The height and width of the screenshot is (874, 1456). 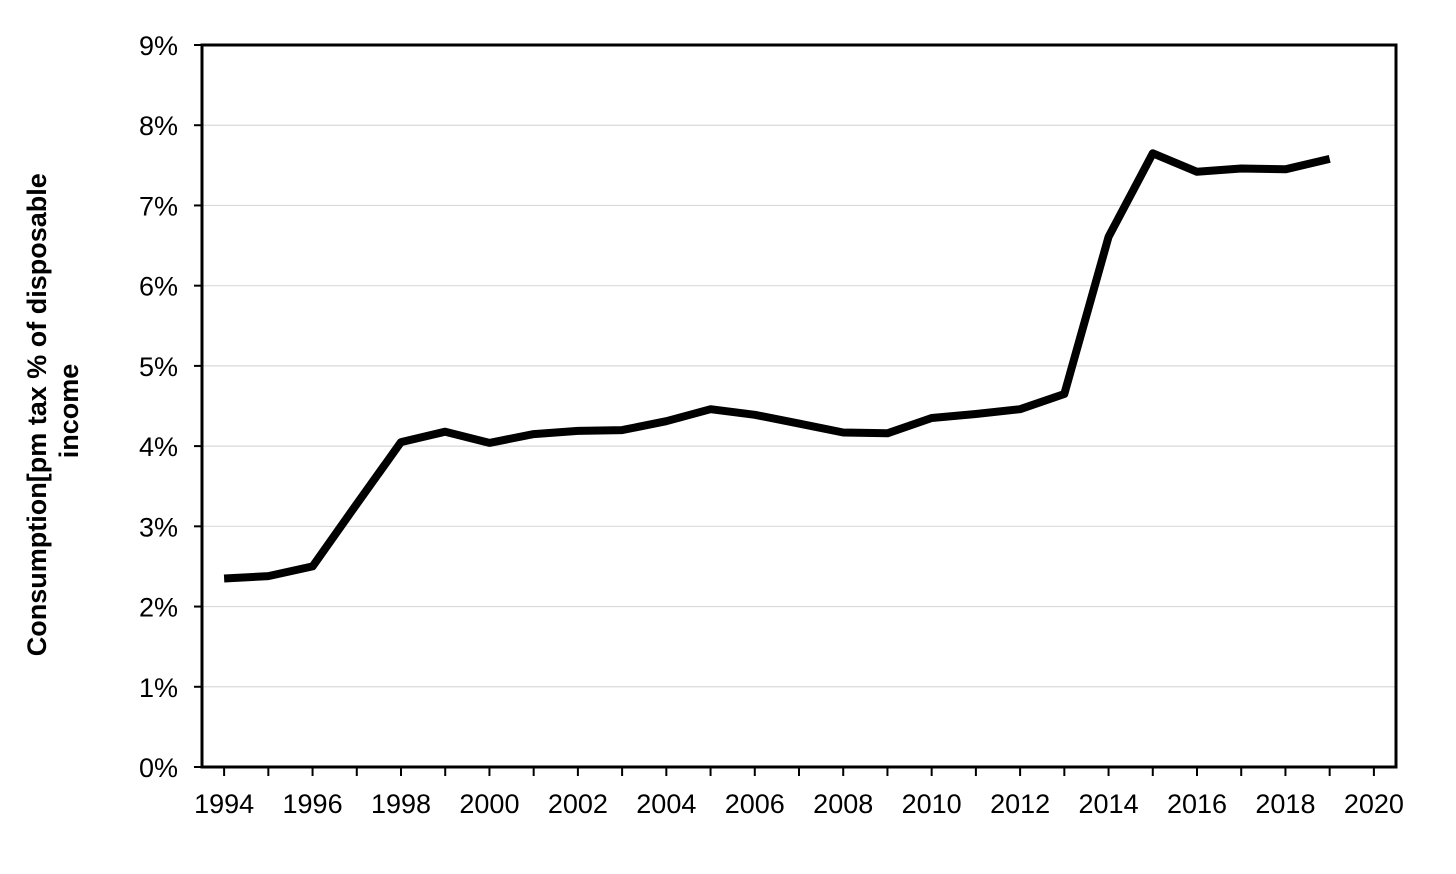 What do you see at coordinates (401, 804) in the screenshot?
I see `x-tick-label: 1998` at bounding box center [401, 804].